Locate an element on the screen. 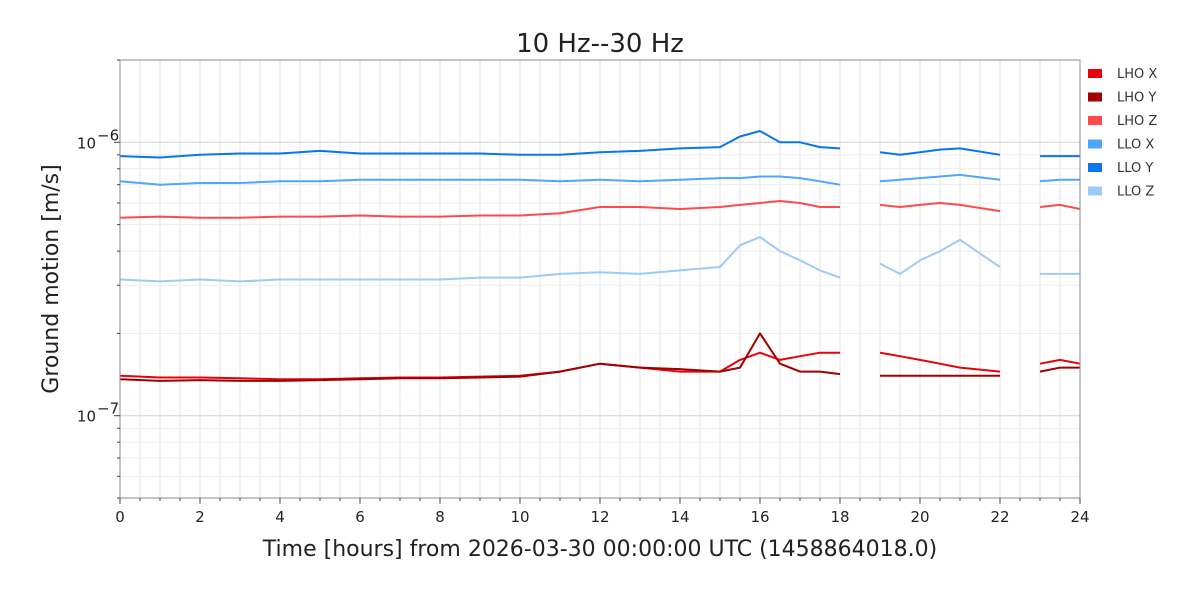  x-tick-label: 20 is located at coordinates (919, 517).